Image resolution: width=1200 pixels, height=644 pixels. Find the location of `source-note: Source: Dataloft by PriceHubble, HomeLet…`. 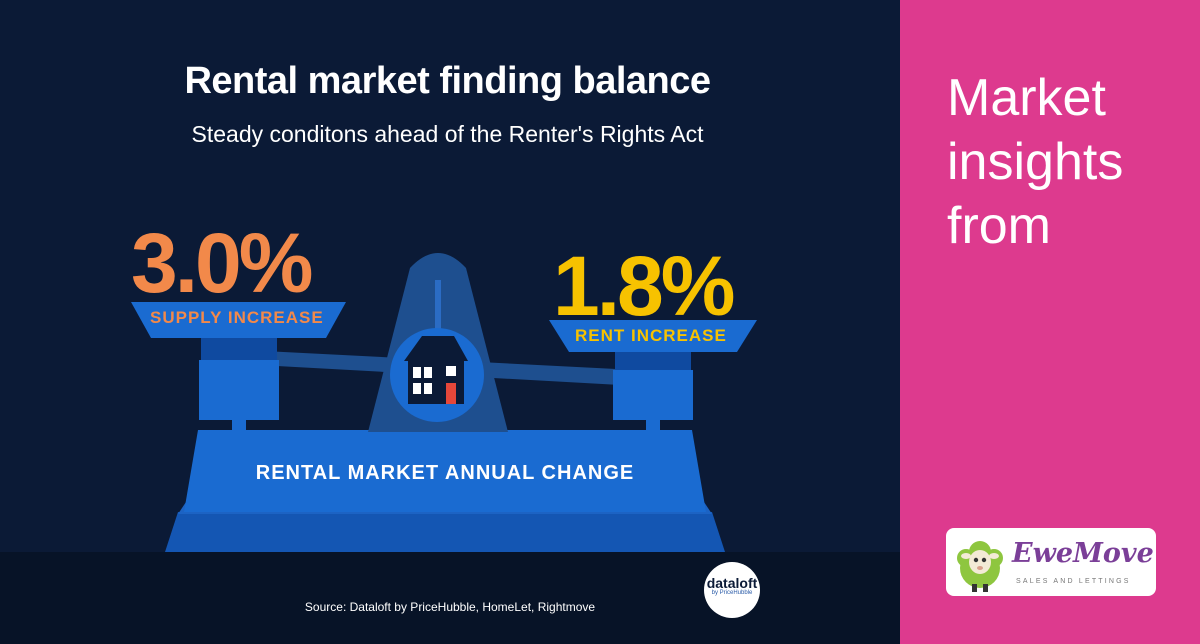

source-note: Source: Dataloft by PriceHubble, HomeLet… is located at coordinates (450, 607).